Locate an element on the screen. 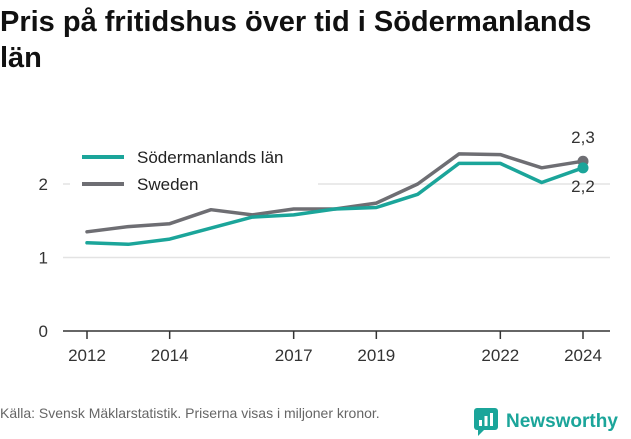 This screenshot has width=631, height=439. legend-label: Sweden is located at coordinates (167, 184).